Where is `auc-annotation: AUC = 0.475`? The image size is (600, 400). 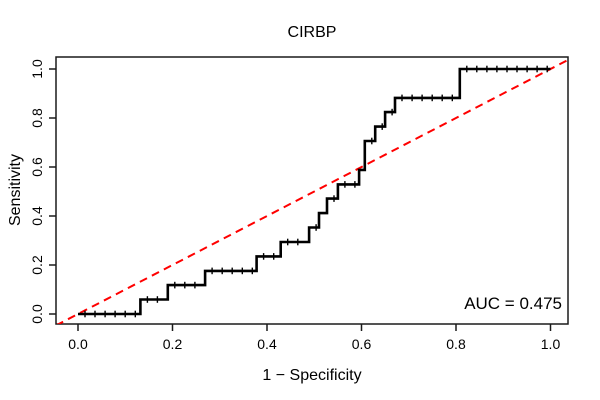
auc-annotation: AUC = 0.475 is located at coordinates (513, 303).